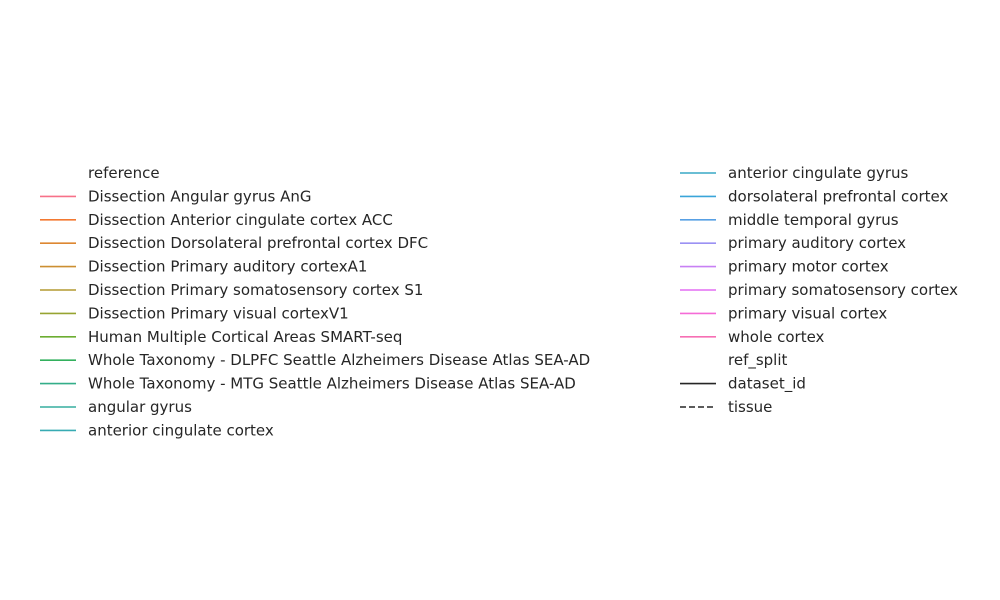 This screenshot has height=600, width=1000. What do you see at coordinates (227, 267) in the screenshot?
I see `legend-label: Dissection Primary auditory cortexA1` at bounding box center [227, 267].